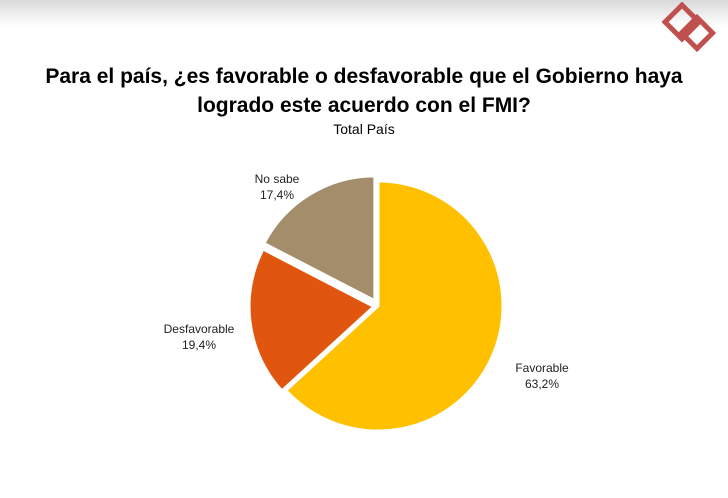 The image size is (728, 498). Describe the element at coordinates (364, 129) in the screenshot. I see `chart-subtitle: Total País` at that location.